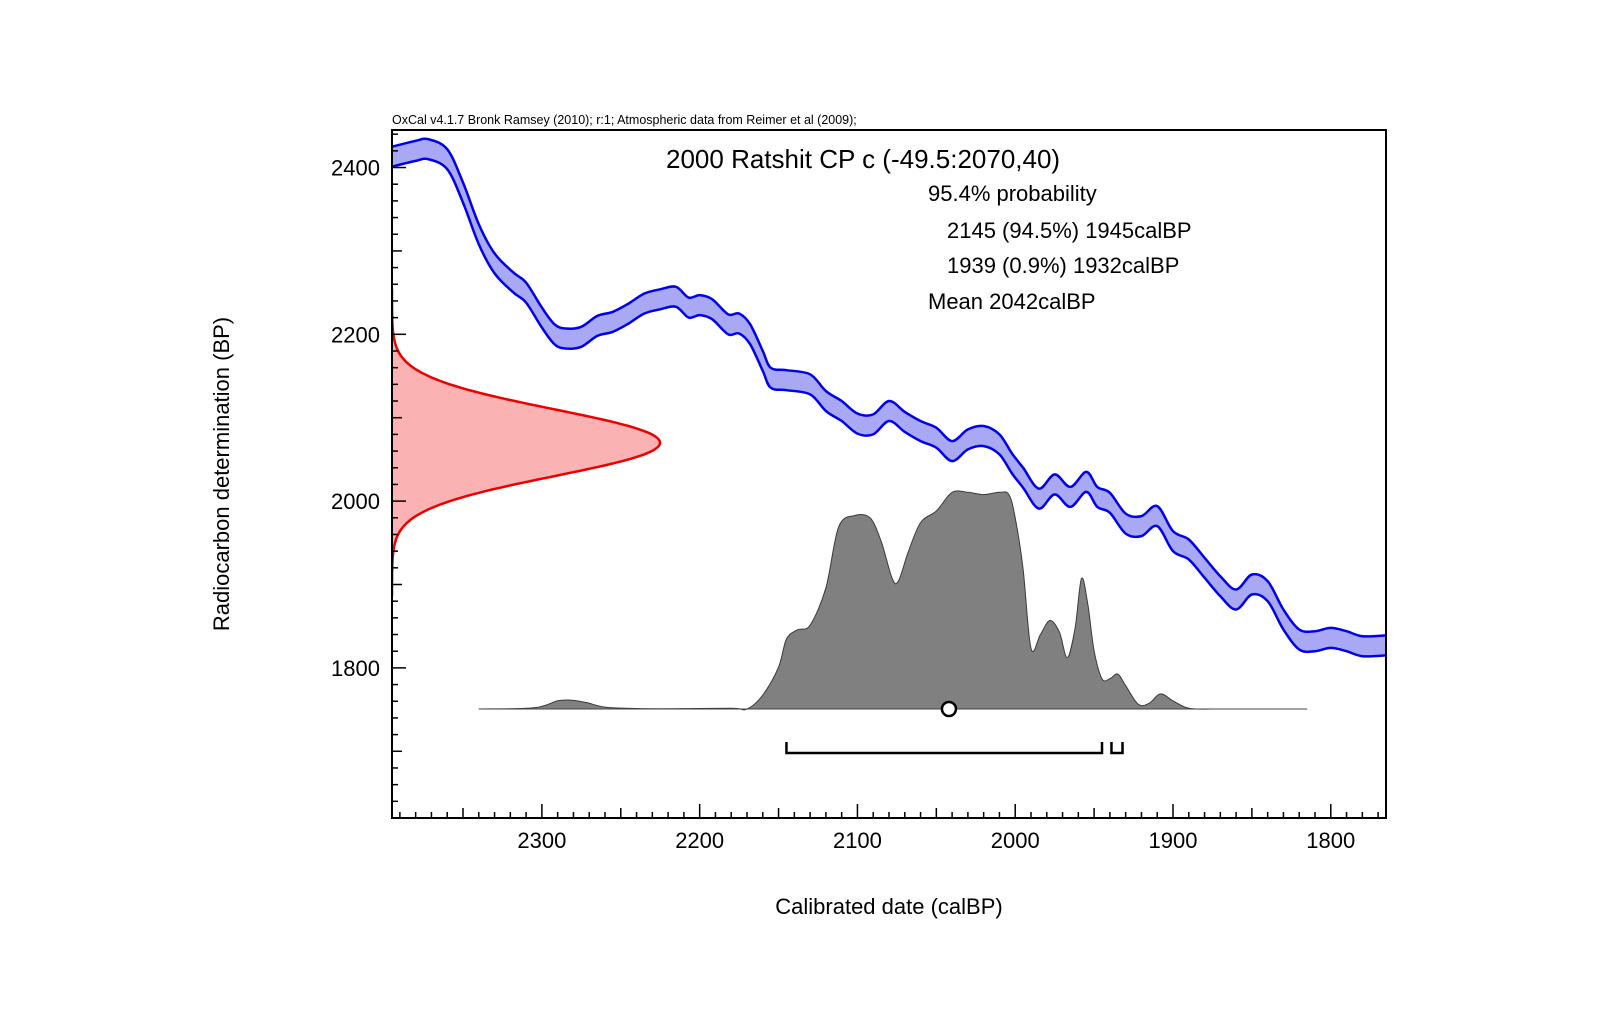 The height and width of the screenshot is (1033, 1600). I want to click on range-label-2: 1939 (0.9%) 1932calBP, so click(1063, 265).